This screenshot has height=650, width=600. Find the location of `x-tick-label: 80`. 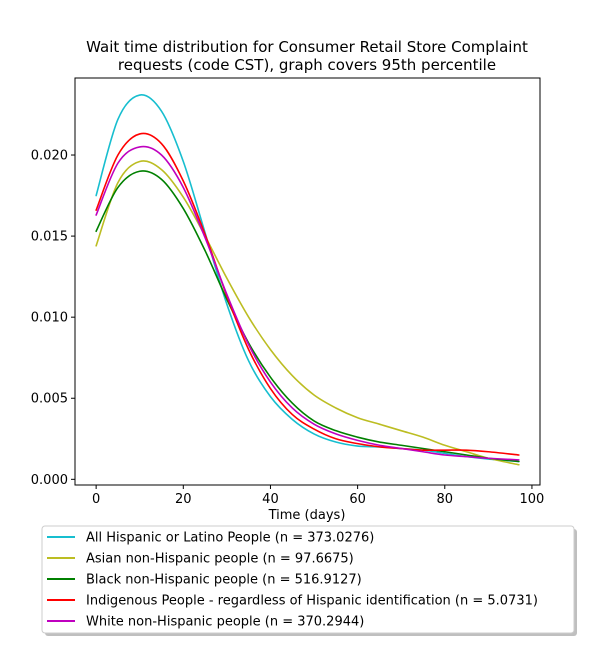

x-tick-label: 80 is located at coordinates (445, 499).